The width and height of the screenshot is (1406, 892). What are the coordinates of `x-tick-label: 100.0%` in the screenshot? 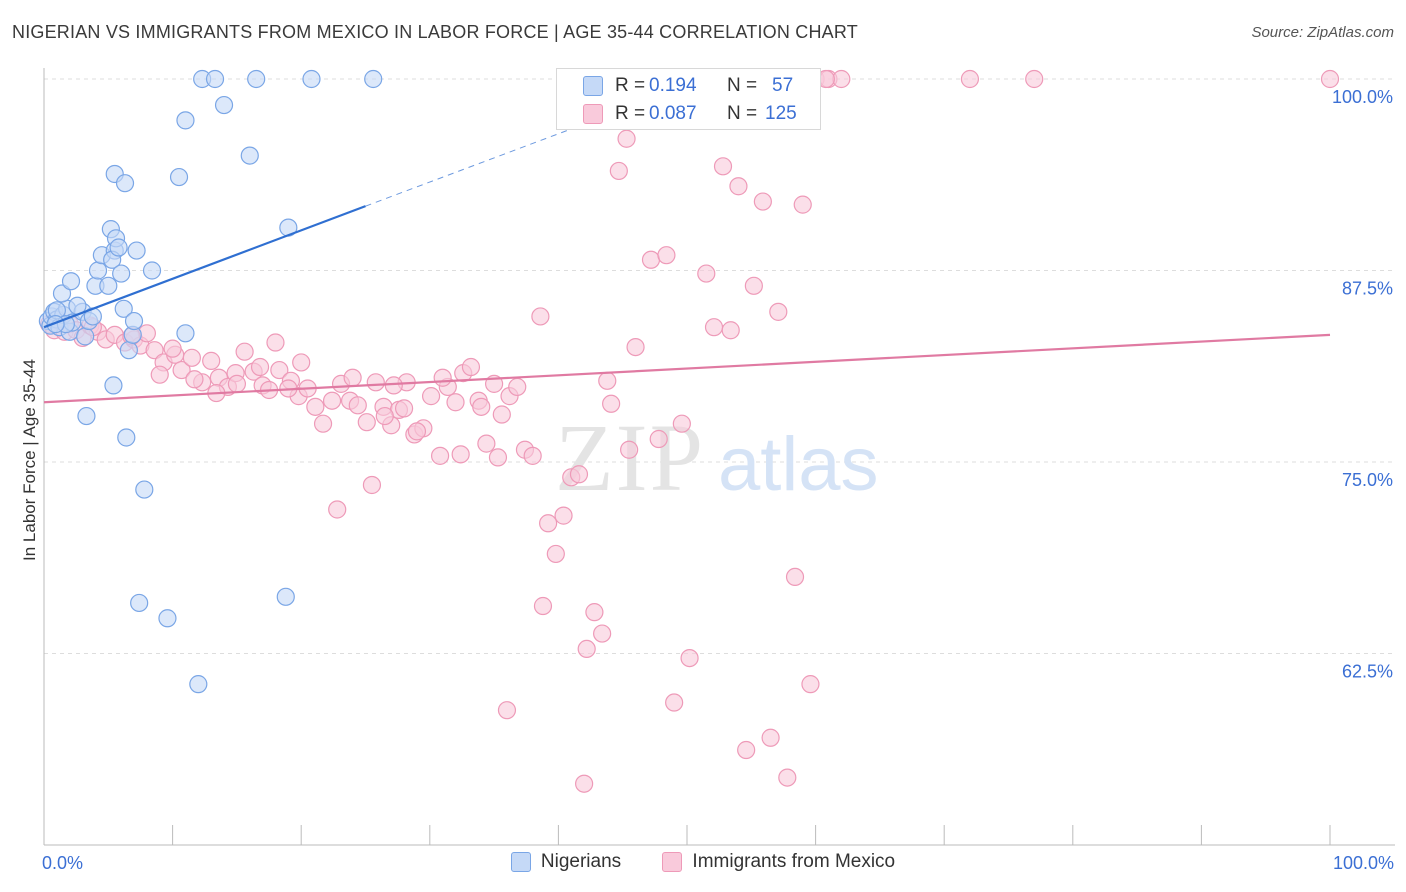 It's located at (1363, 863).